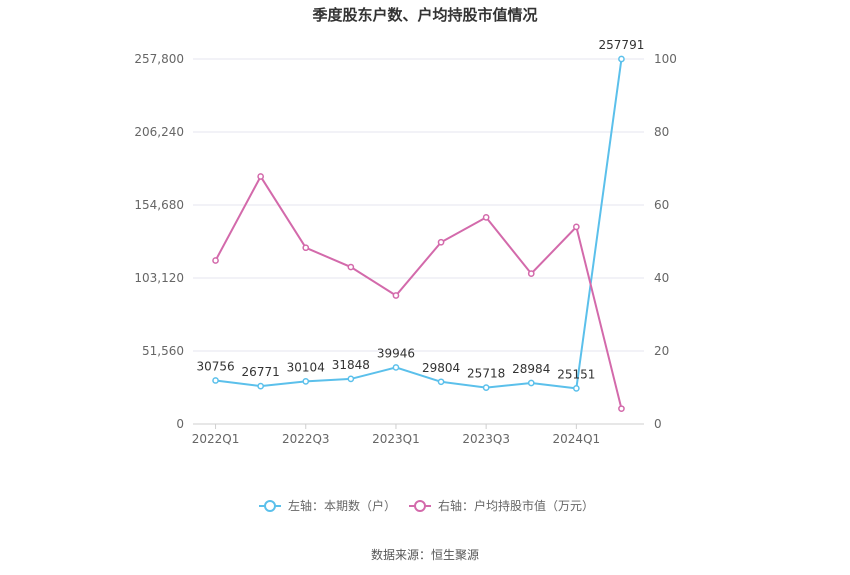 The image size is (850, 575). I want to click on right-tick-label: 40, so click(661, 278).